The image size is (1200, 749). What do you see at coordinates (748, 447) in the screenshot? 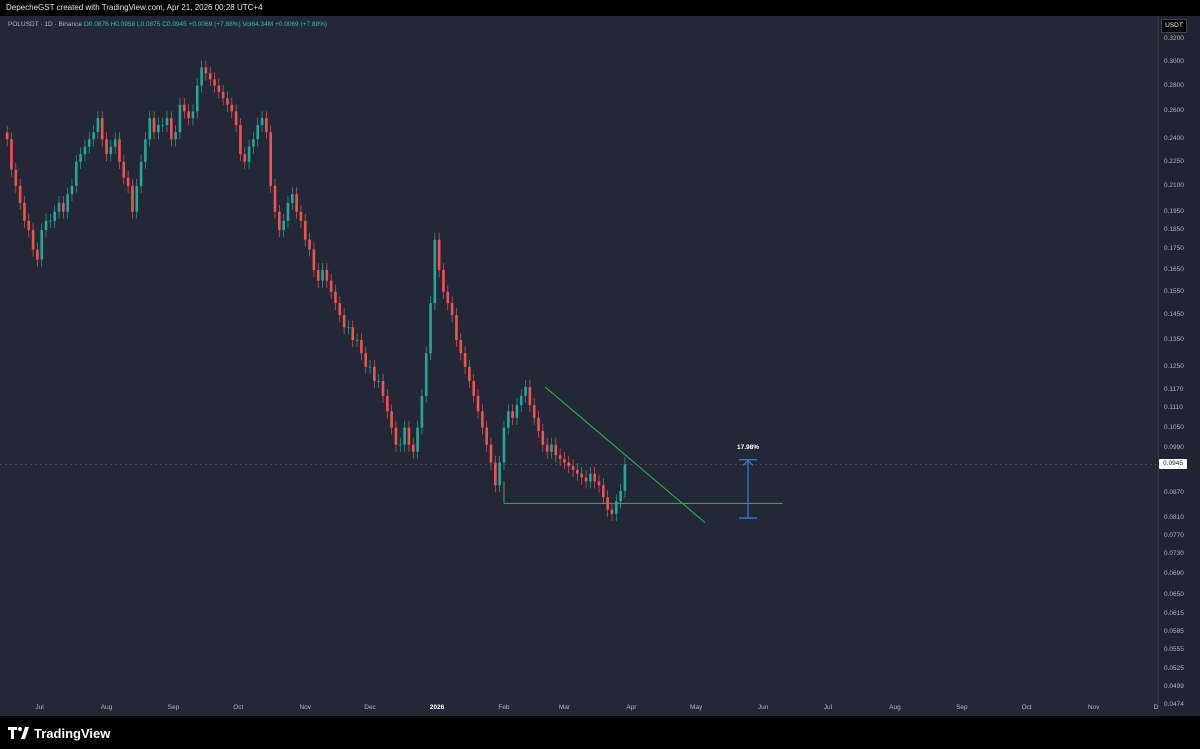
I see `measure-label: 17.98%` at bounding box center [748, 447].